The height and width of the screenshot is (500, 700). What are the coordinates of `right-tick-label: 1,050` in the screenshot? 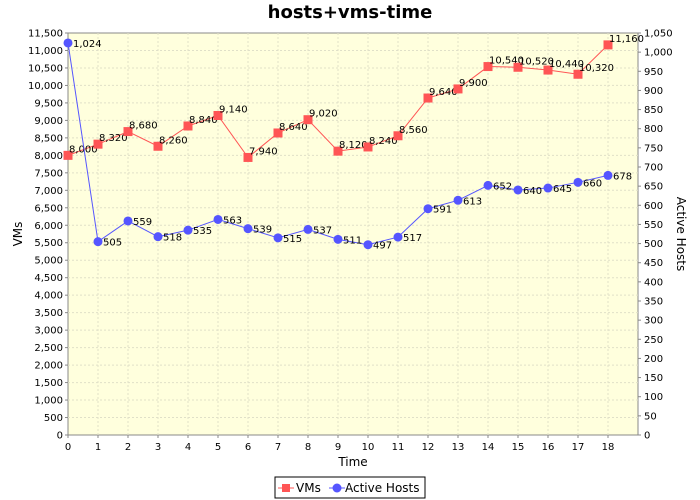 It's located at (658, 34).